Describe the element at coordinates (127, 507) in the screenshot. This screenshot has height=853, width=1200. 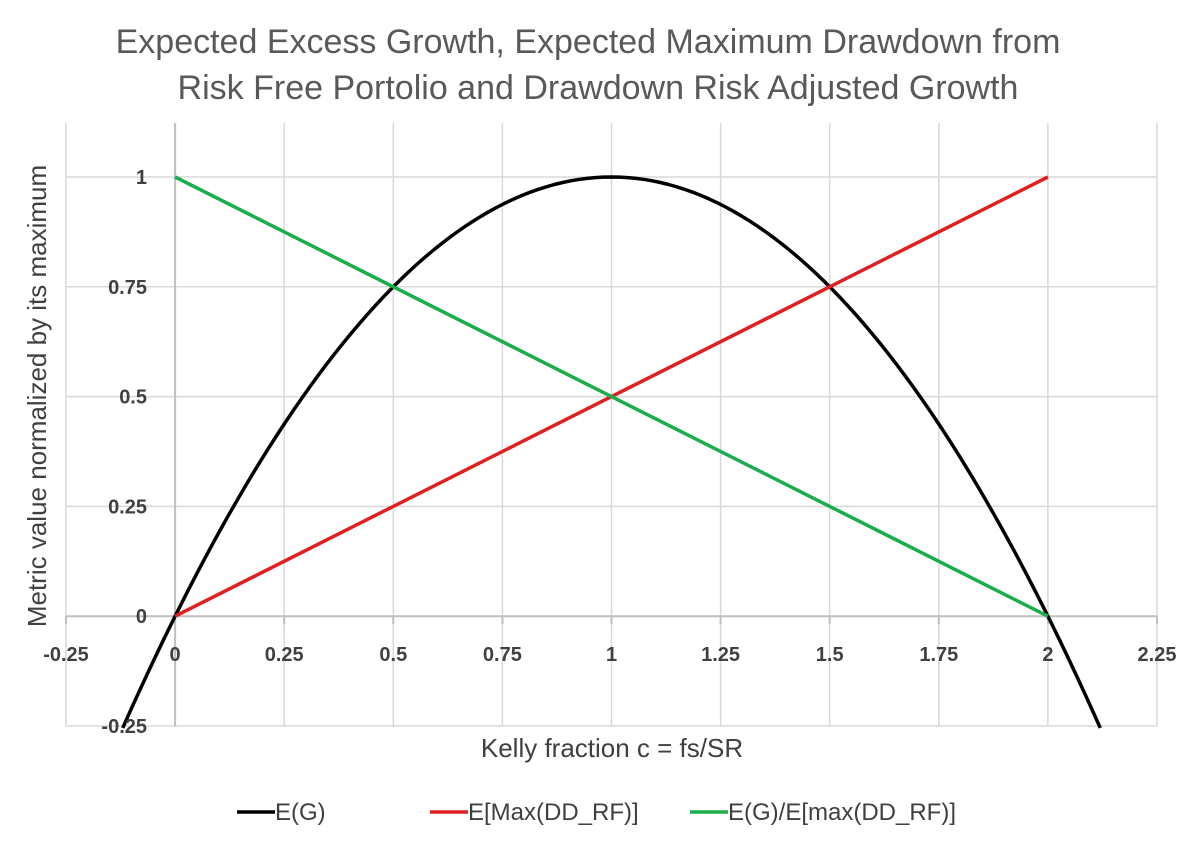
I see `y-tick-label: 0.25` at that location.